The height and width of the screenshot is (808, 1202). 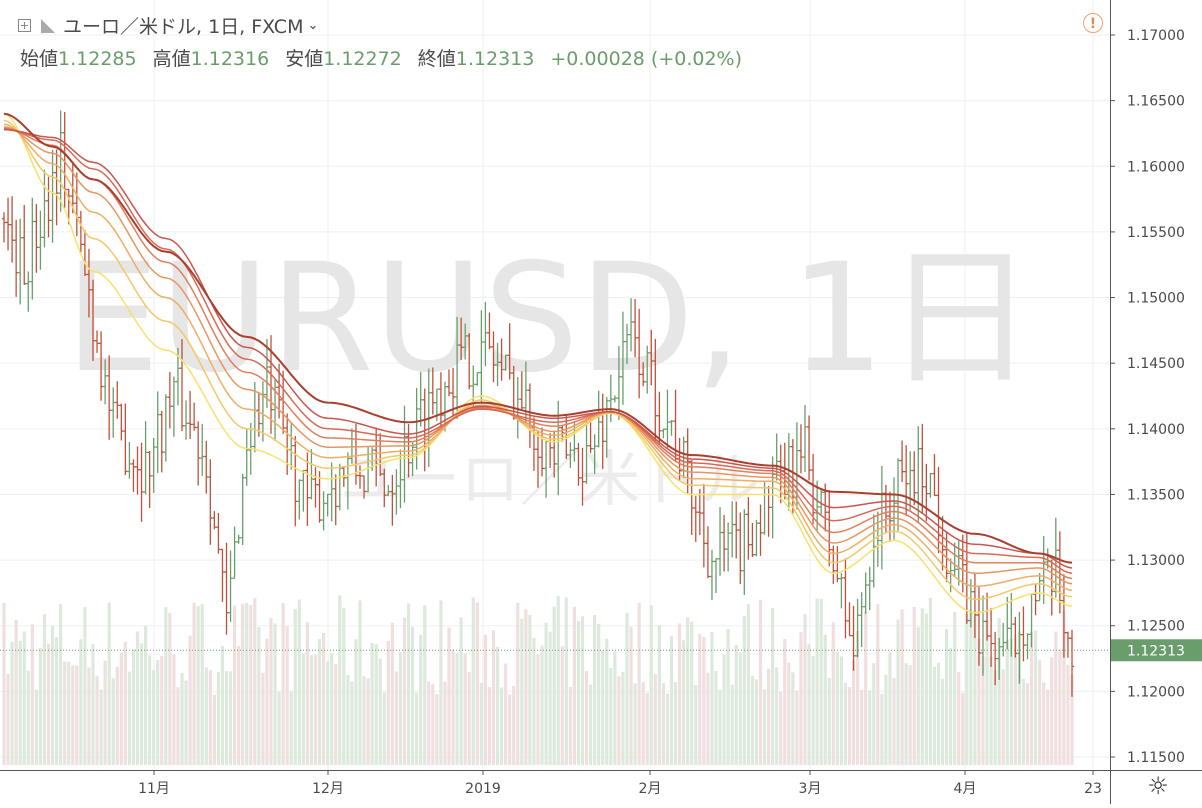 I want to click on symbol-row: ユーロ／米ドル, 1日, FXCM ⌄, so click(x=161, y=25).